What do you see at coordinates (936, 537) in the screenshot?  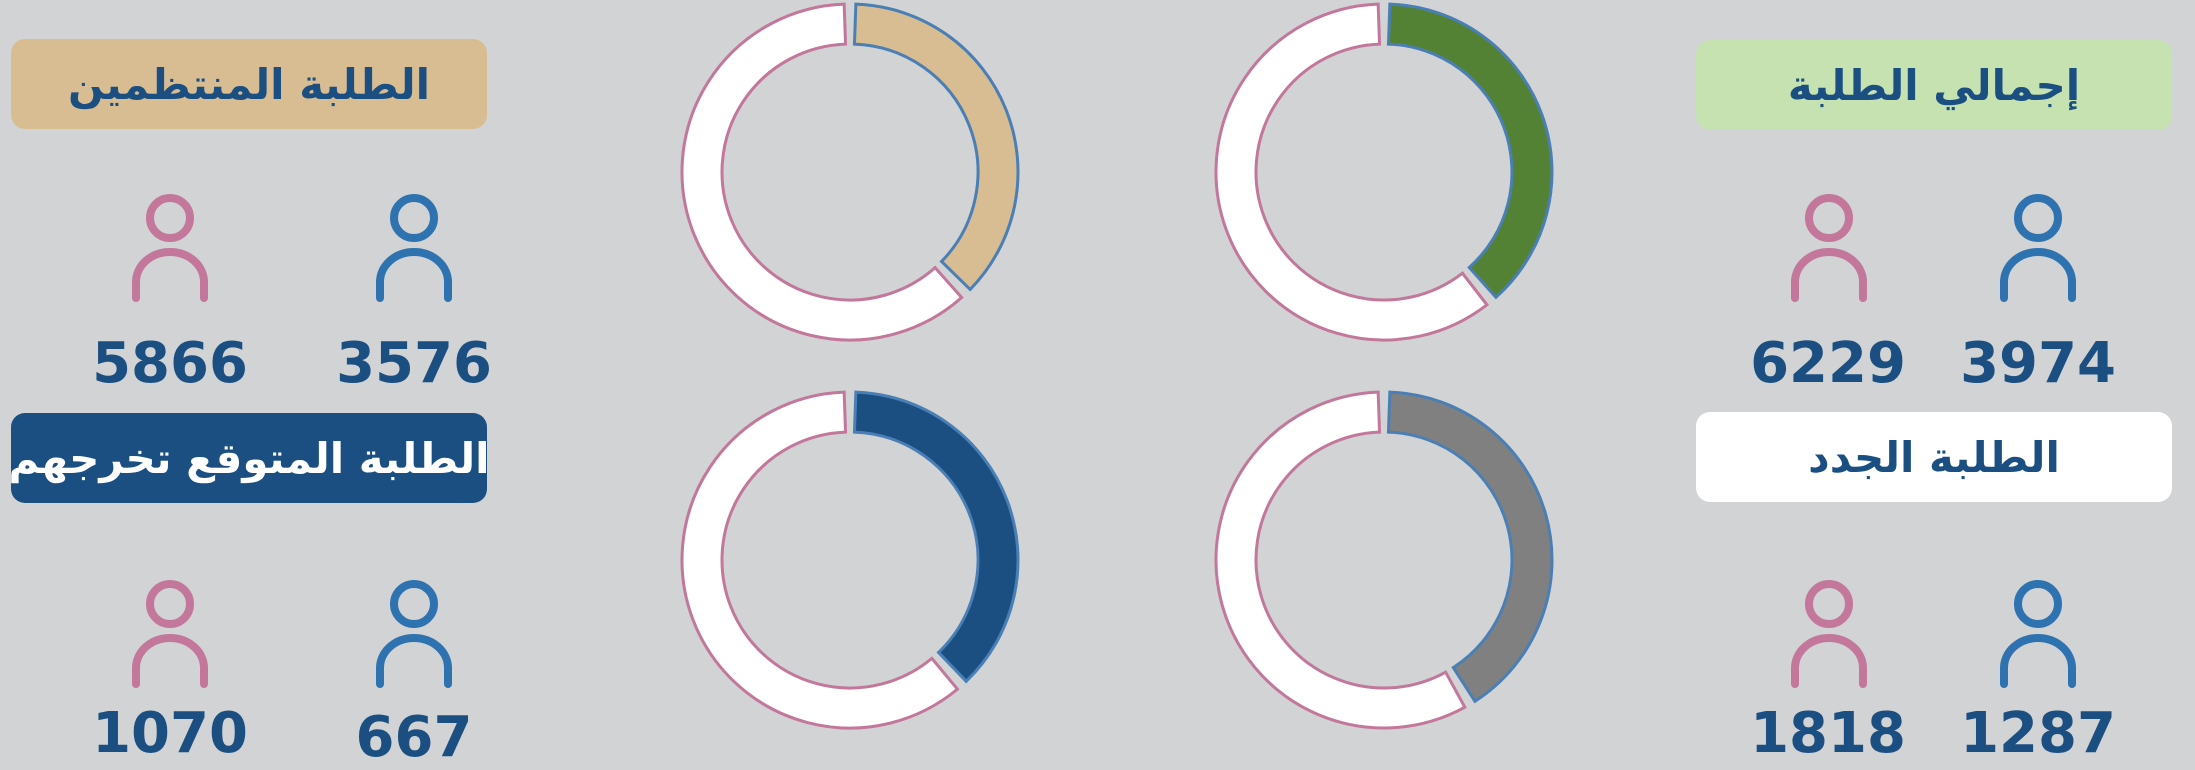 I see `donut-4-slice-male` at bounding box center [936, 537].